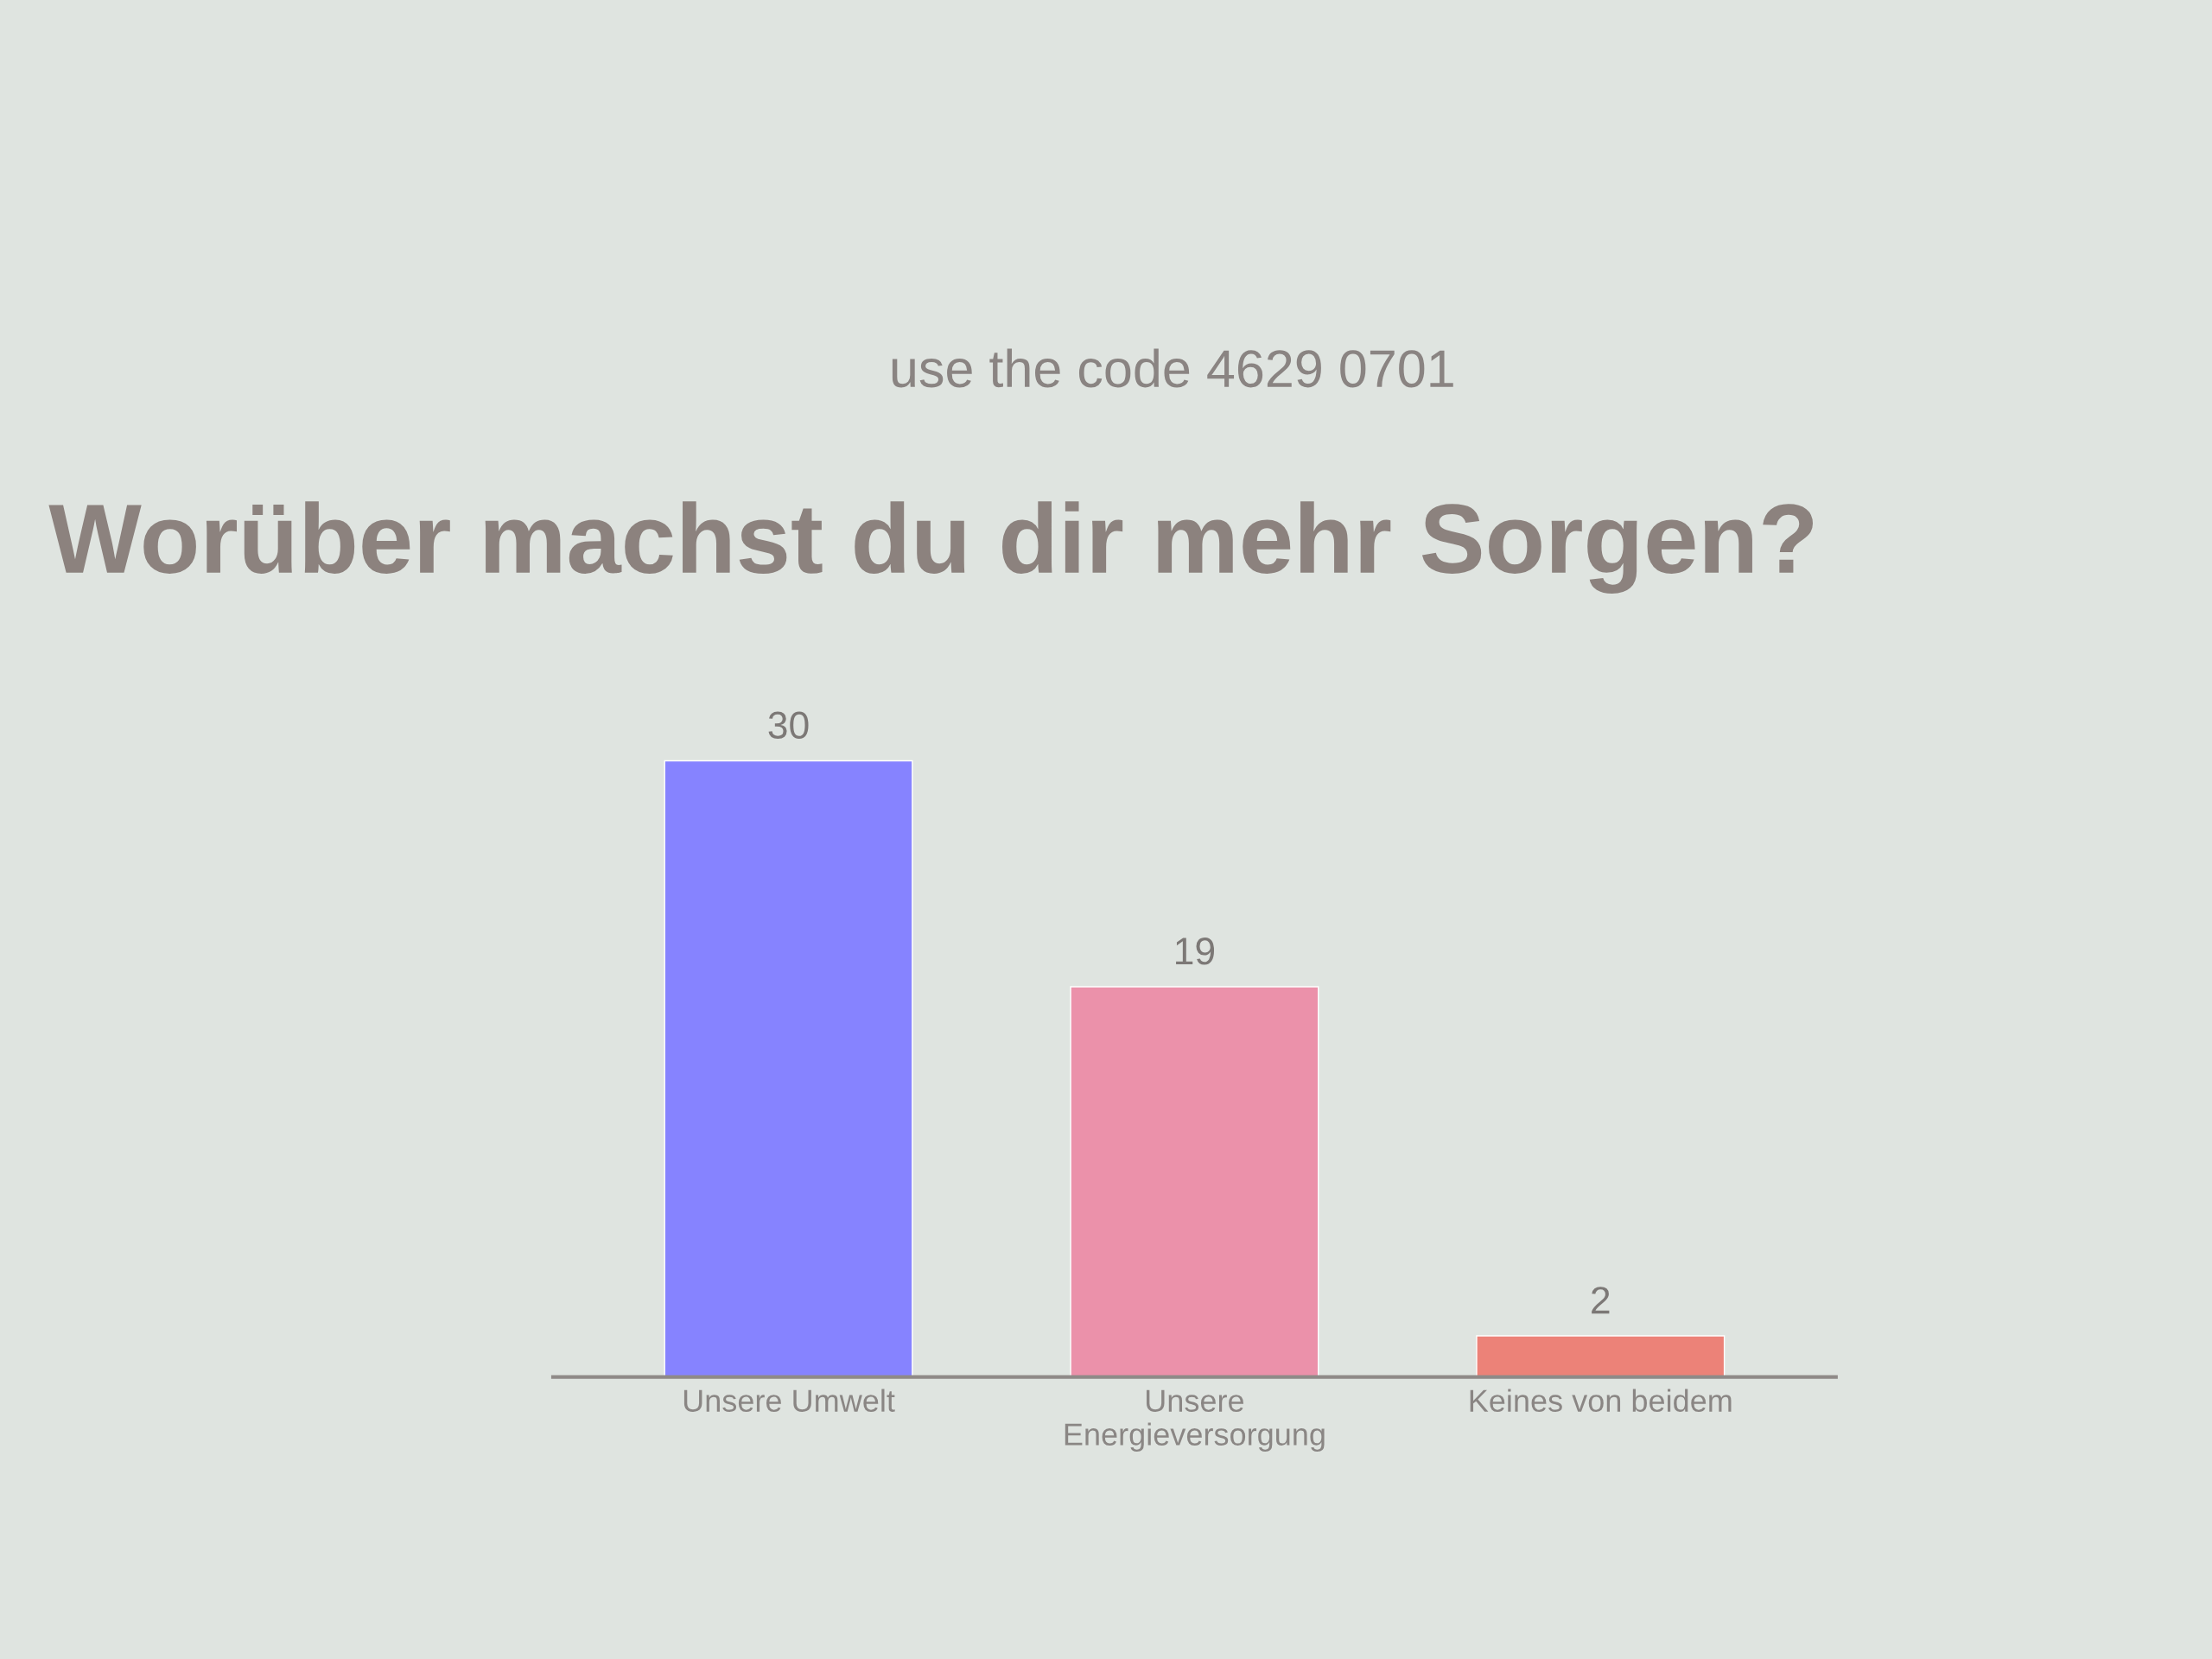 The width and height of the screenshot is (2212, 1659). Describe the element at coordinates (930, 547) in the screenshot. I see `chart-title: Worüber machst du dir mehr Sorgen?` at that location.